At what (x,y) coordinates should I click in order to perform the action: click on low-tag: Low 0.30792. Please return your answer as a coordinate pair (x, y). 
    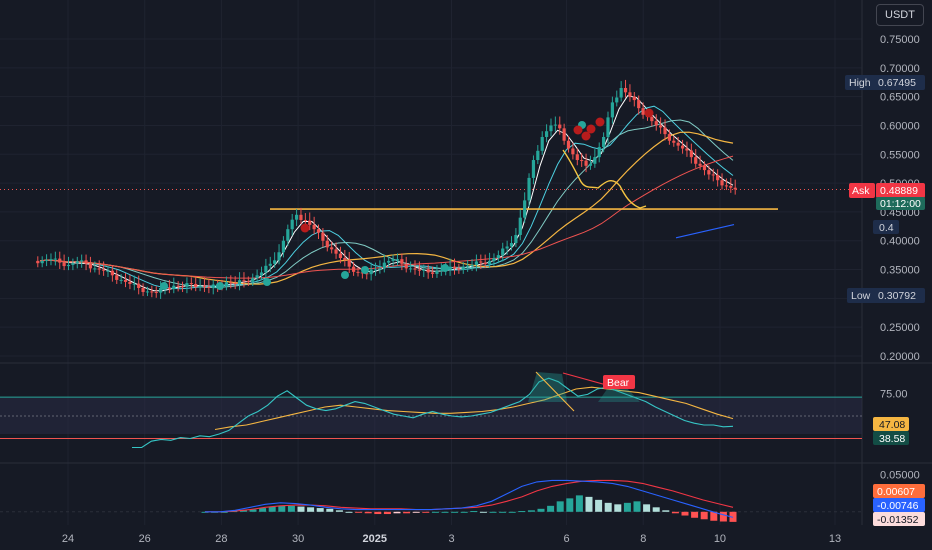
    Looking at the image, I should click on (886, 295).